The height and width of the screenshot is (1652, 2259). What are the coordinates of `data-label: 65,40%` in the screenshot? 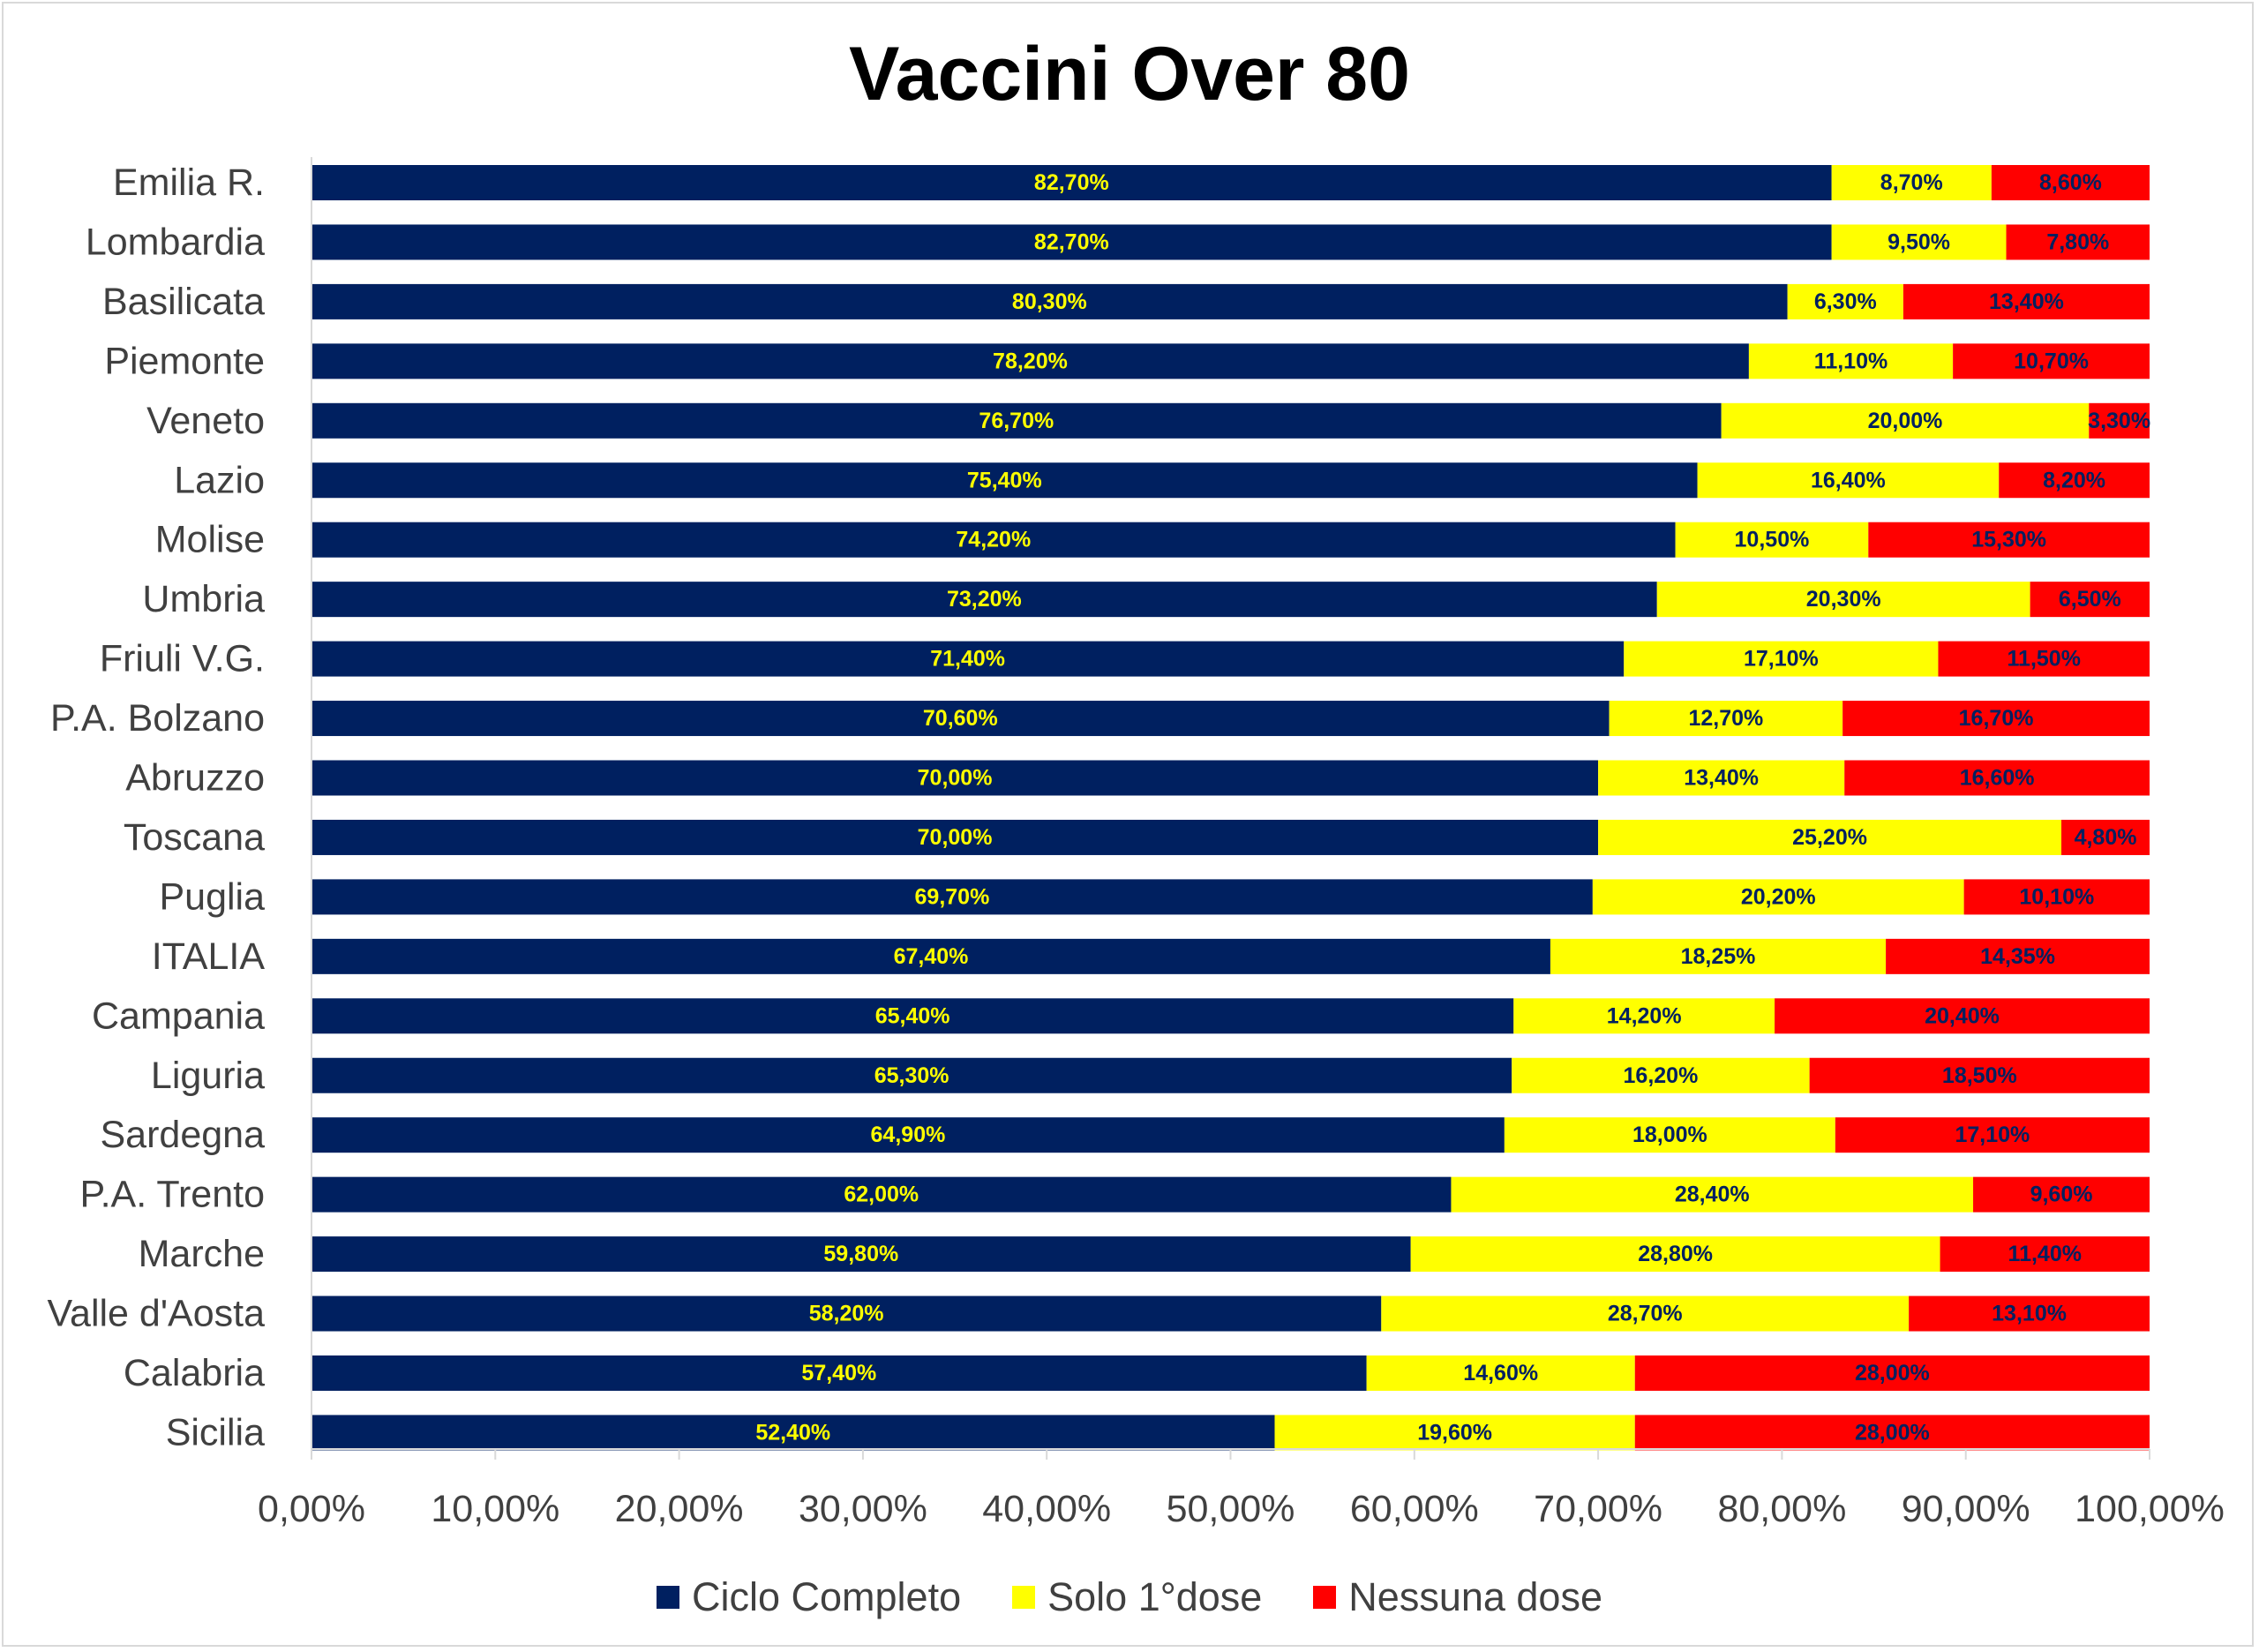 It's located at (912, 1016).